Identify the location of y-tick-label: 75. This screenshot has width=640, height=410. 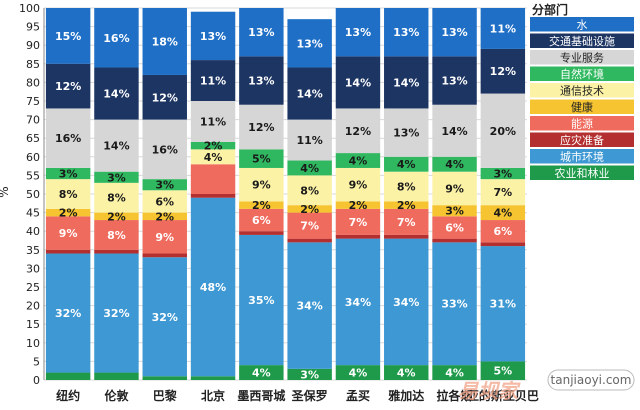
(33, 101).